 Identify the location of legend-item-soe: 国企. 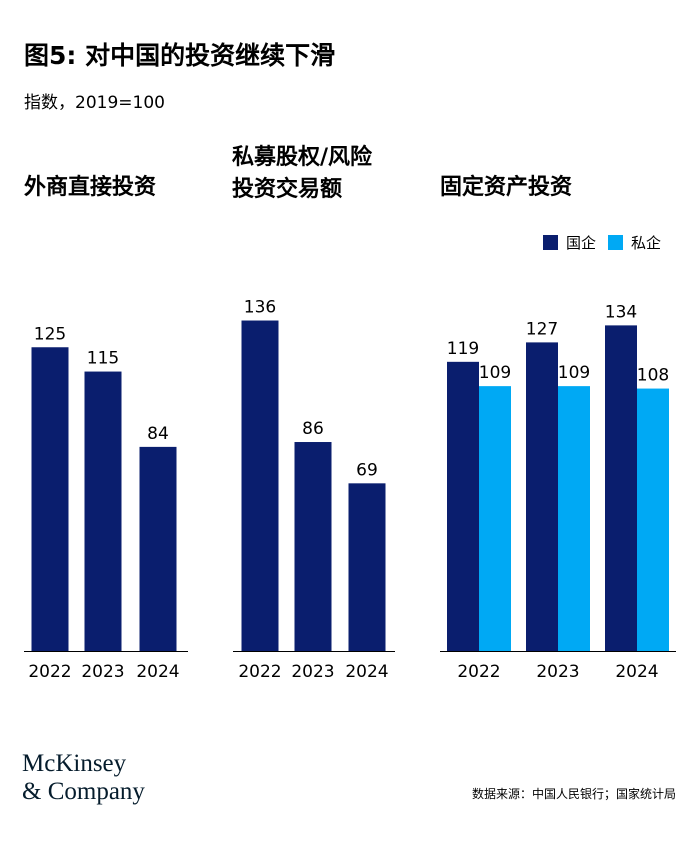
(569, 242).